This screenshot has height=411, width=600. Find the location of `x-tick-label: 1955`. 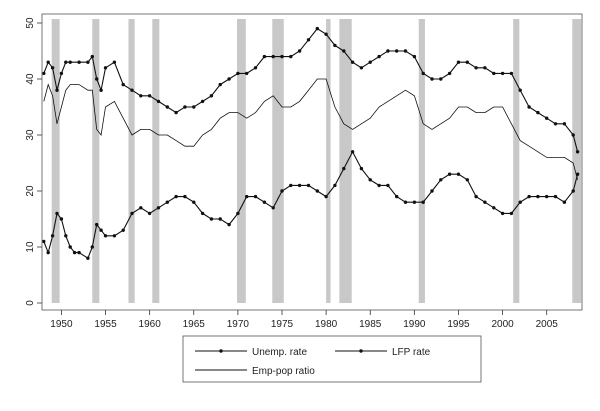

x-tick-label: 1955 is located at coordinates (105, 324).